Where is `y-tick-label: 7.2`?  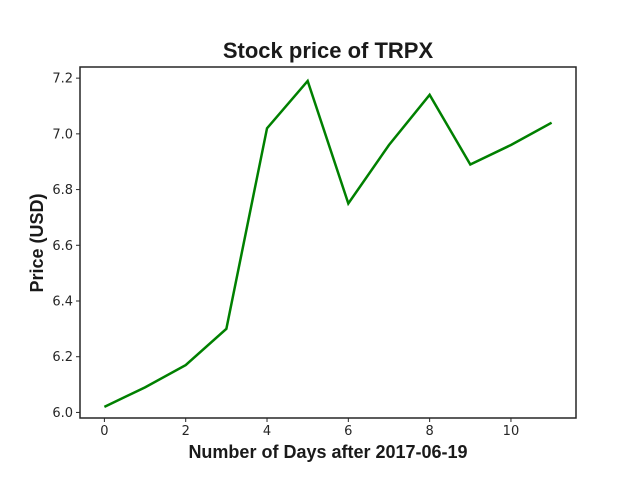
y-tick-label: 7.2 is located at coordinates (62, 79).